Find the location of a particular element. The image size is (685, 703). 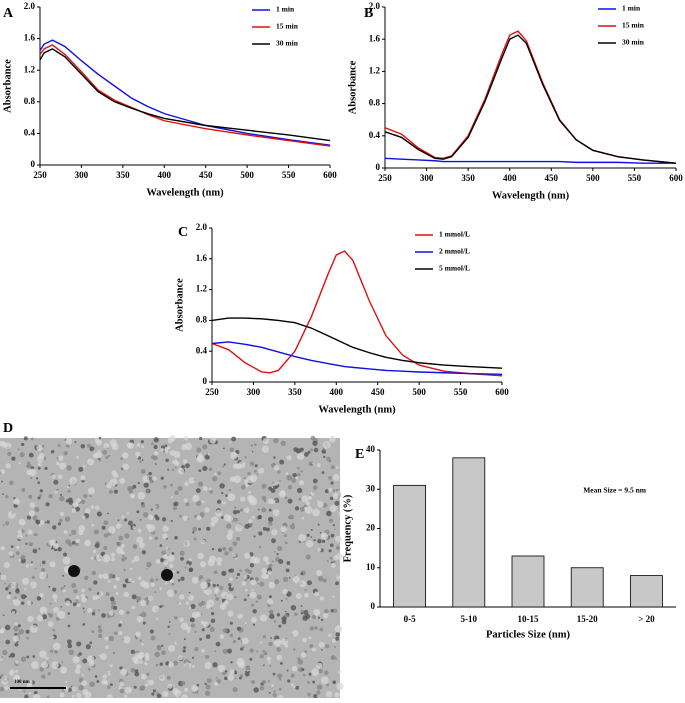

x-tick-label: 0-5 is located at coordinates (410, 619).